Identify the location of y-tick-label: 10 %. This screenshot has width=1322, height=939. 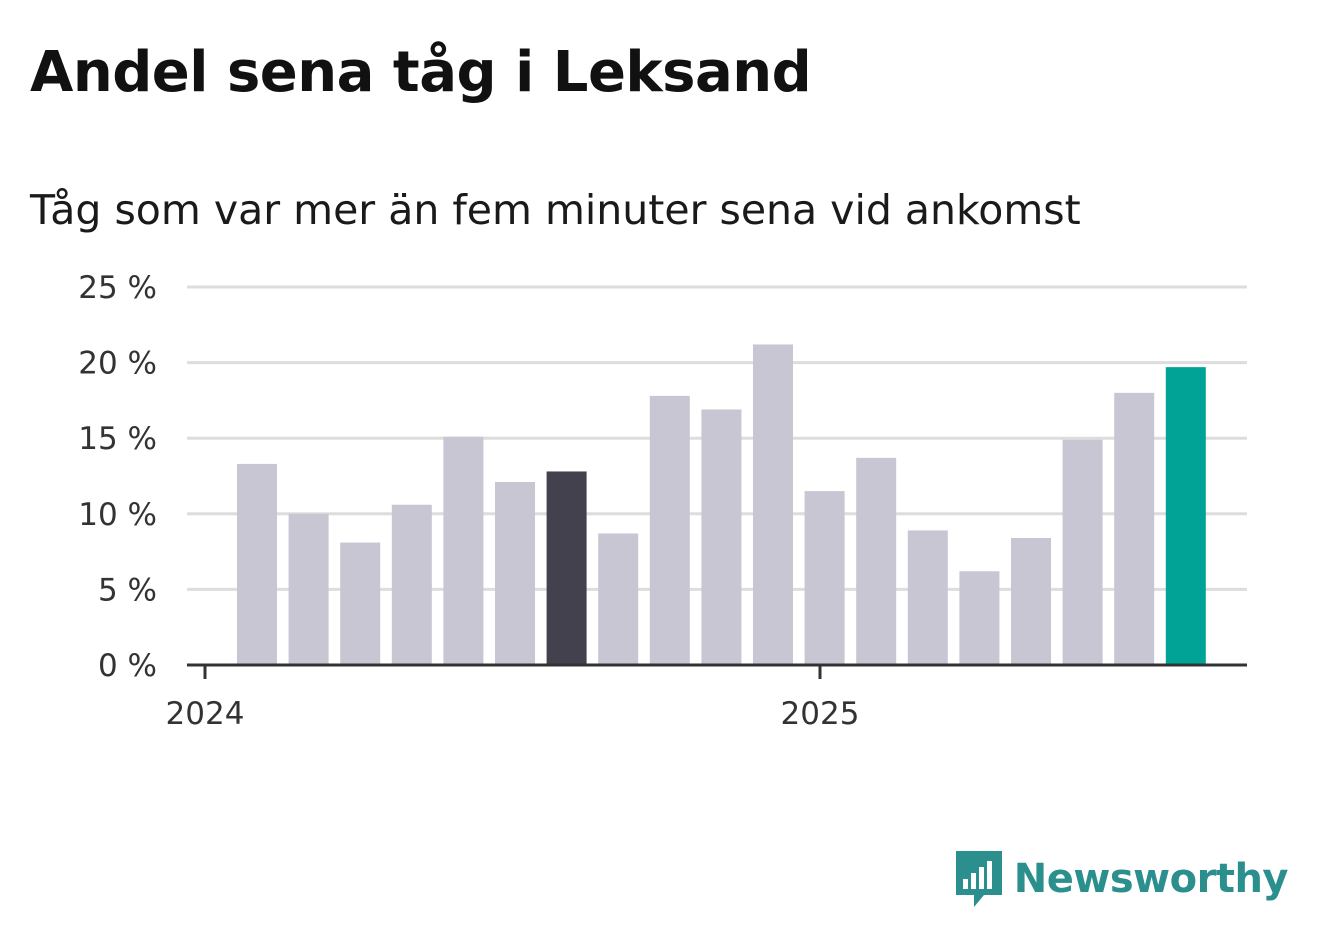
(117, 515).